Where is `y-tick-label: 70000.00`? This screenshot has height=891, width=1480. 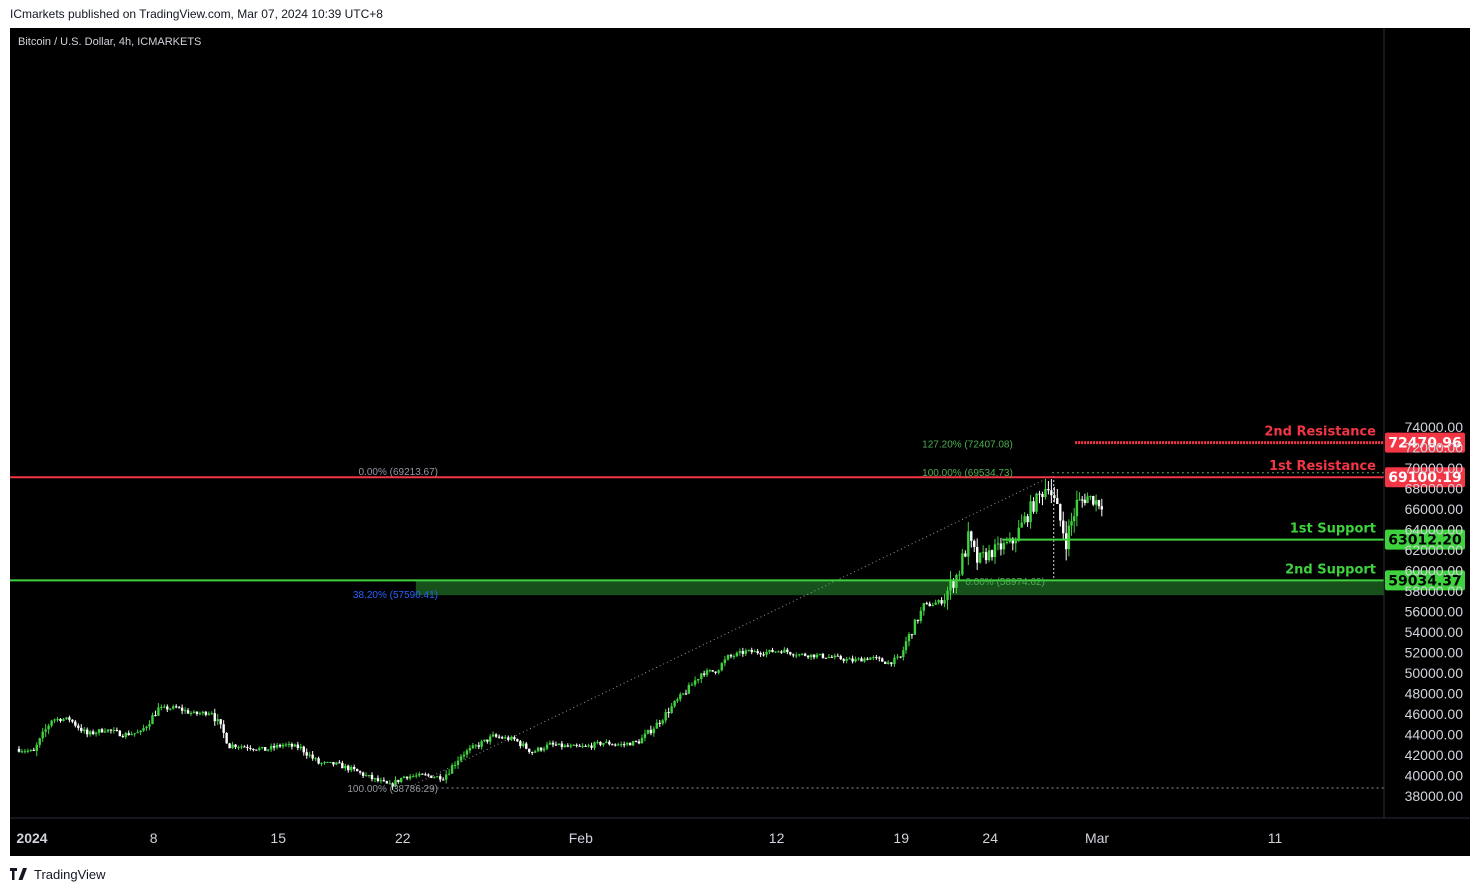
y-tick-label: 70000.00 is located at coordinates (1434, 468).